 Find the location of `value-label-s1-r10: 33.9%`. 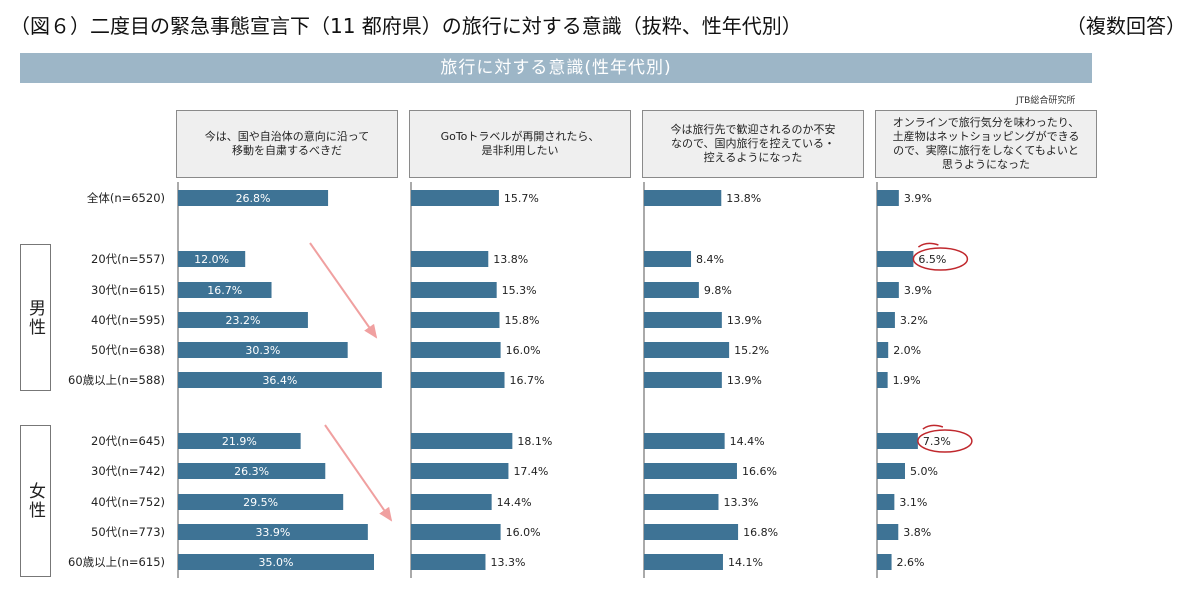

value-label-s1-r10: 33.9% is located at coordinates (272, 532).